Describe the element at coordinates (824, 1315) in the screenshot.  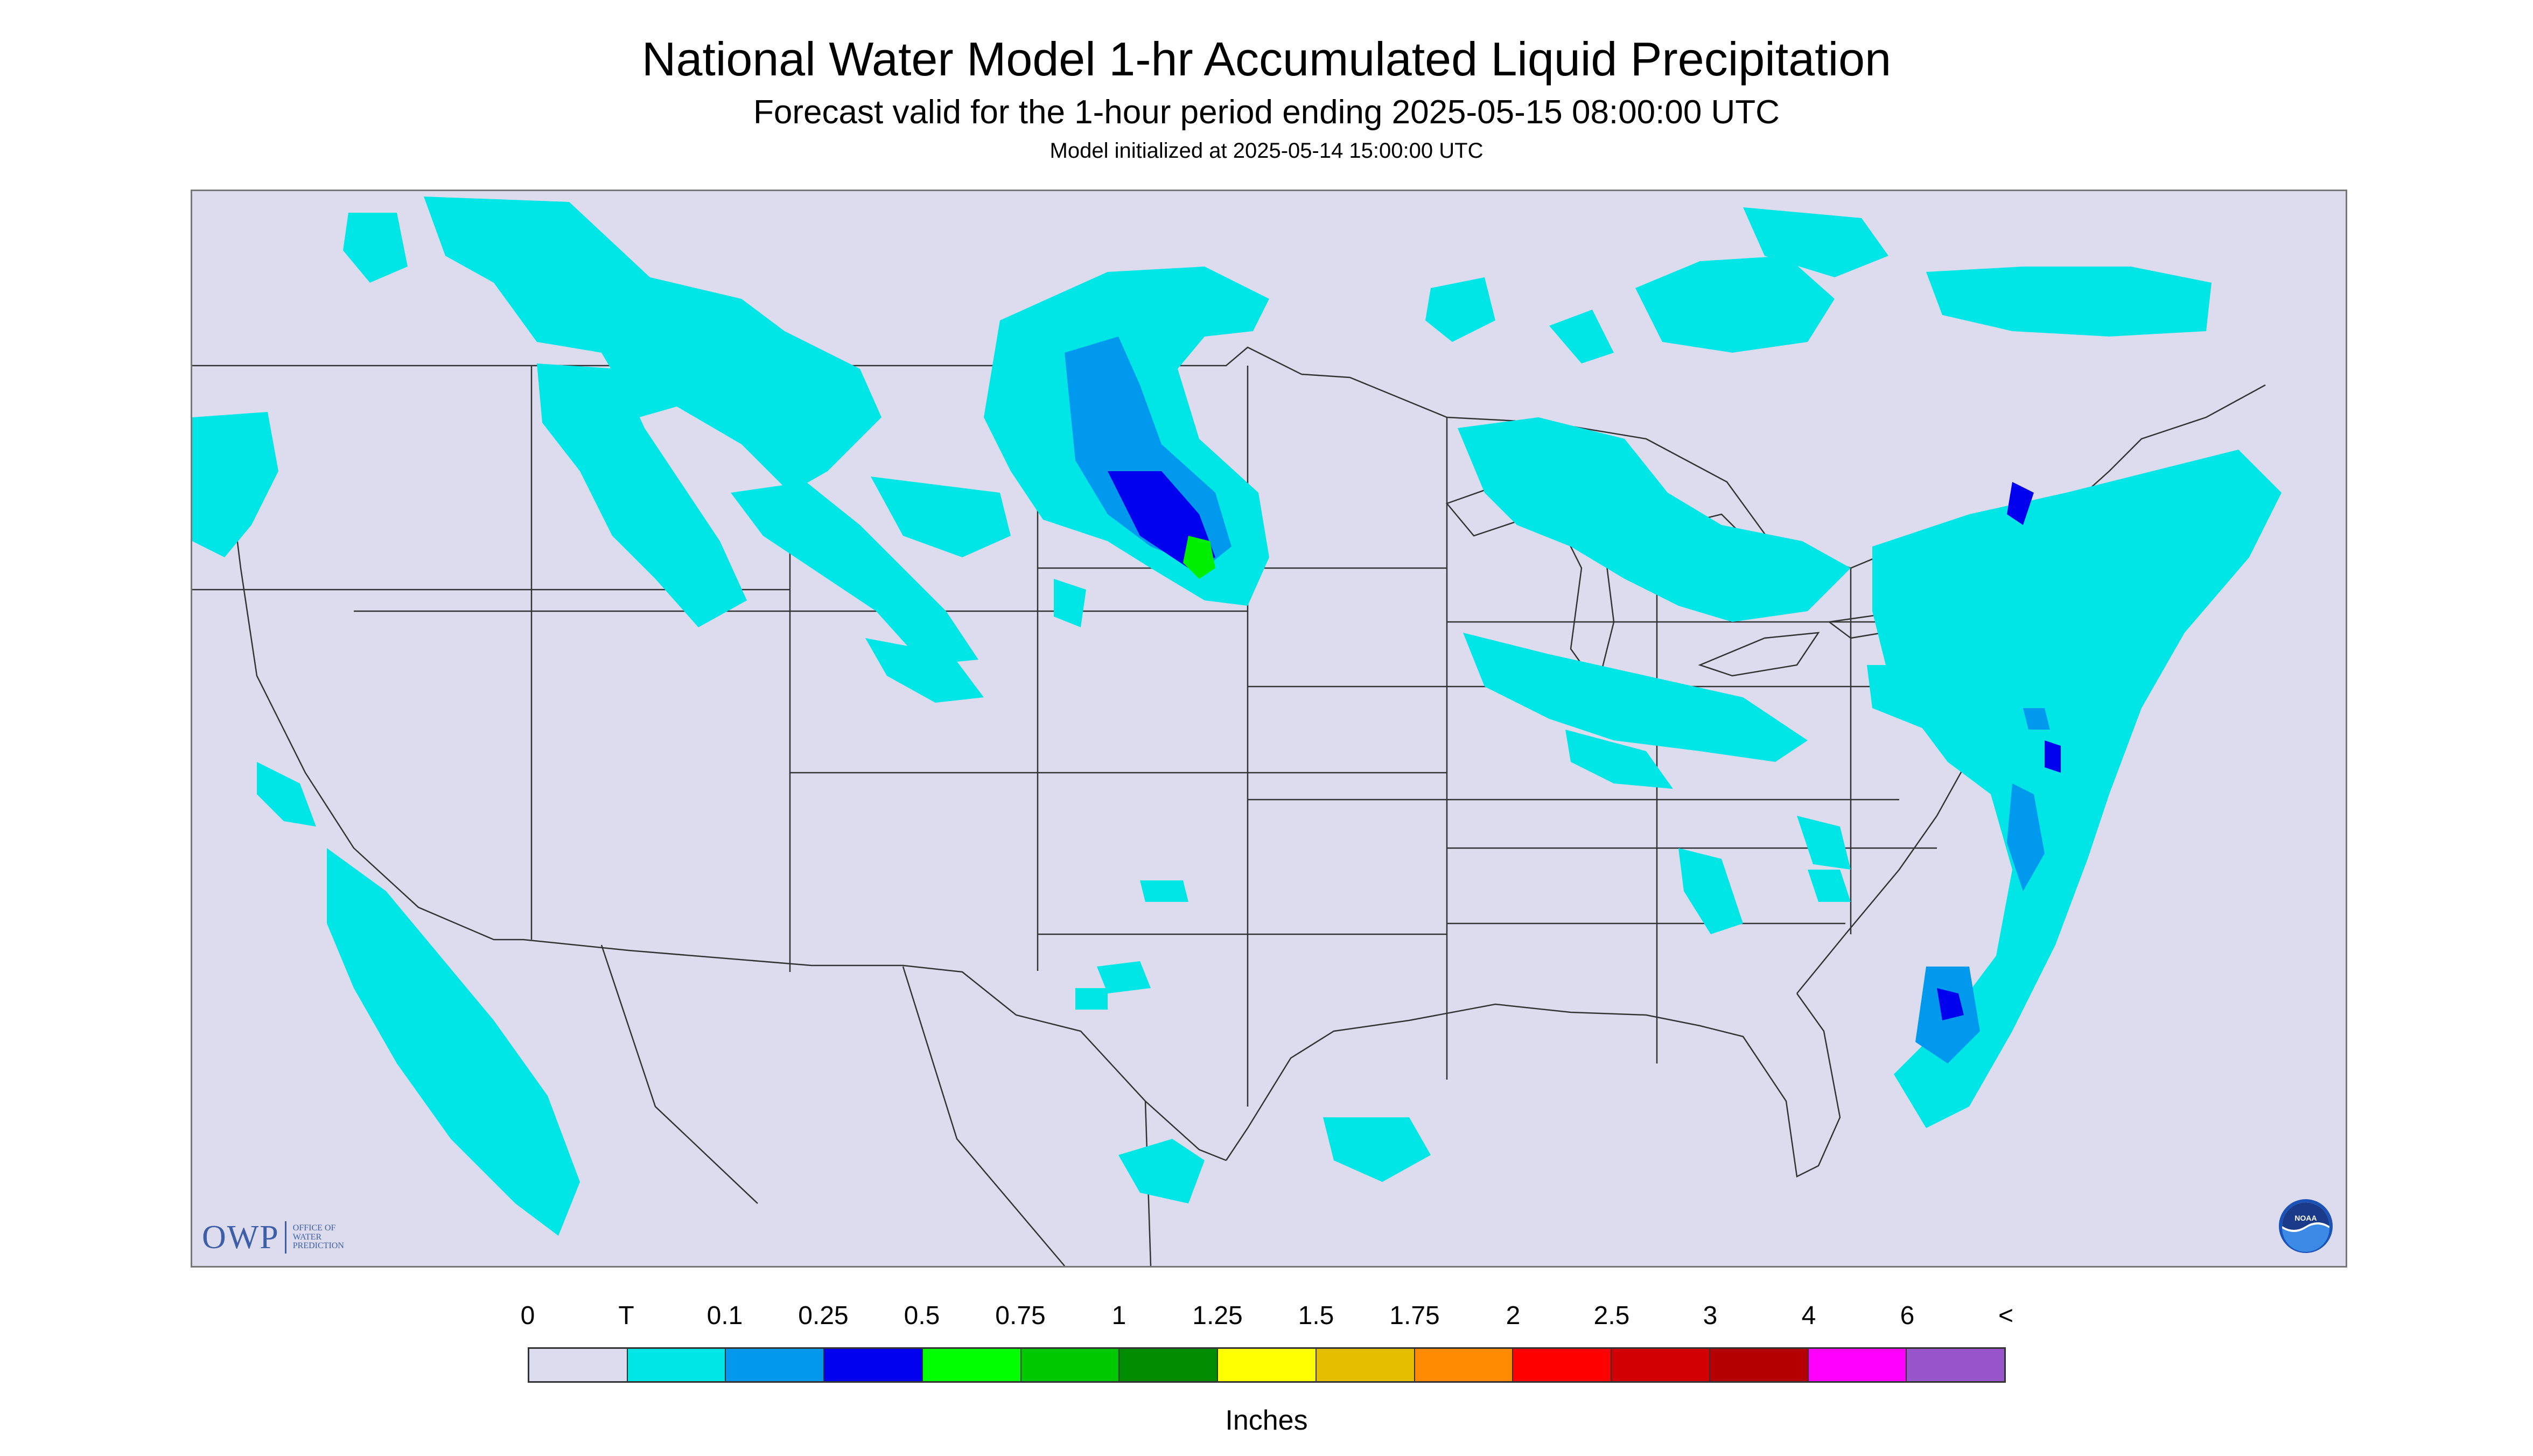
I see `legend-tick-label: 0.25` at that location.